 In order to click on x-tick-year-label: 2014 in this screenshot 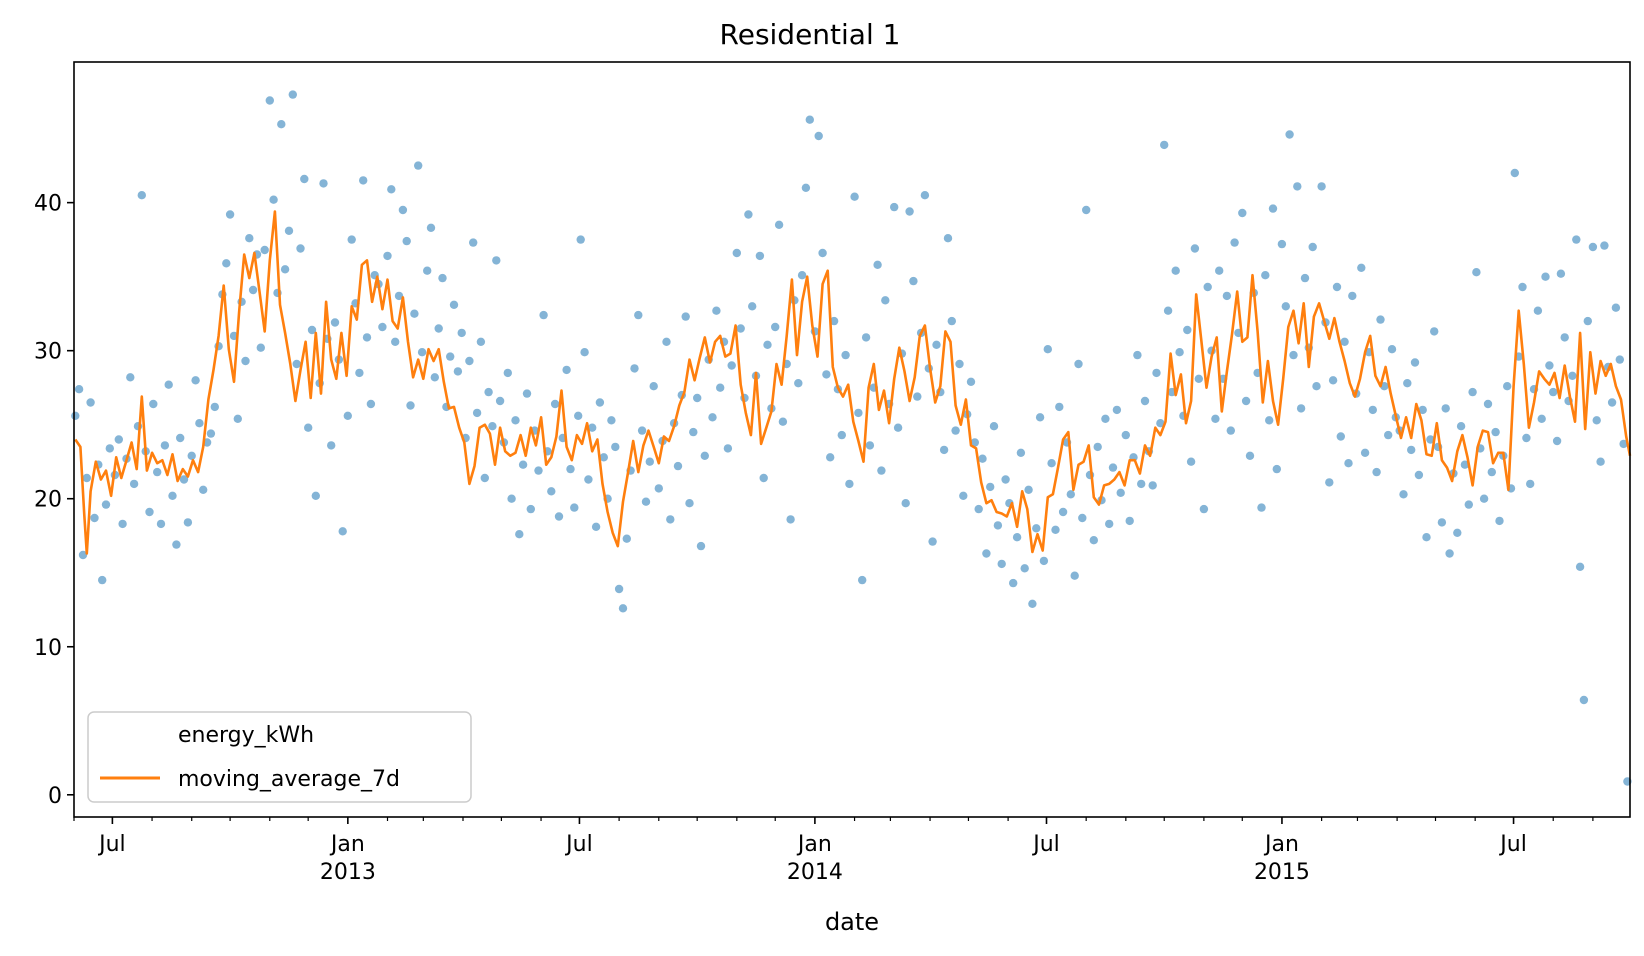, I will do `click(815, 872)`.